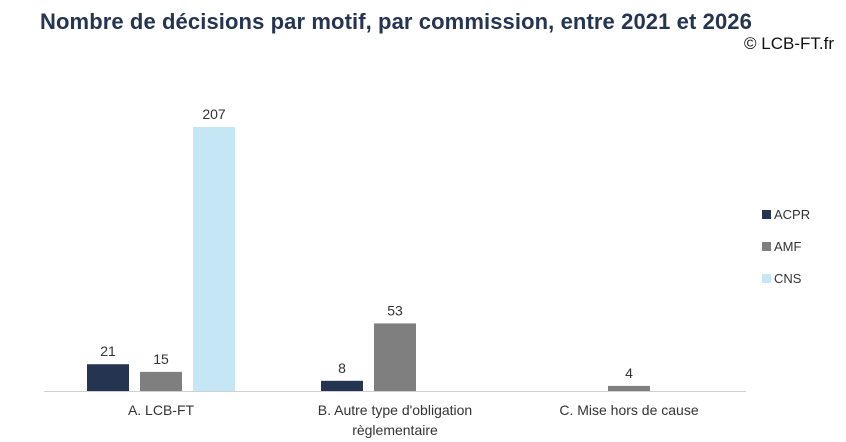  I want to click on category-label-2-line-1: B. Autre type d'obligation, so click(395, 410).